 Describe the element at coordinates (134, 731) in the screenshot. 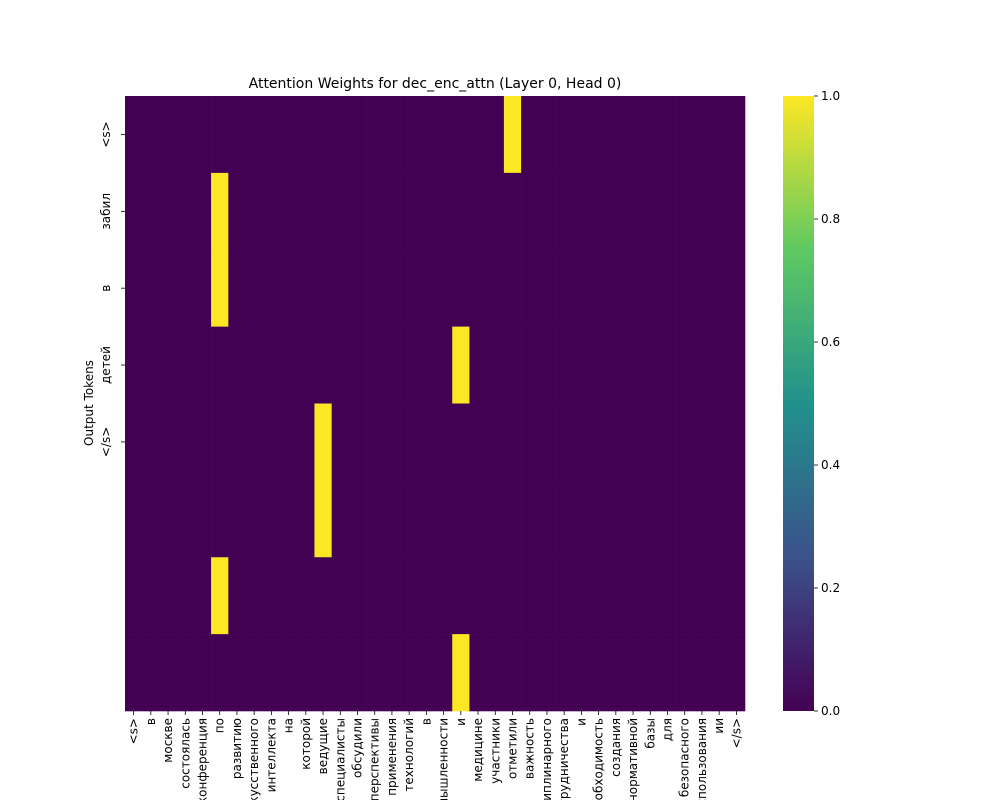

I see `x-tick-label: <s>` at that location.